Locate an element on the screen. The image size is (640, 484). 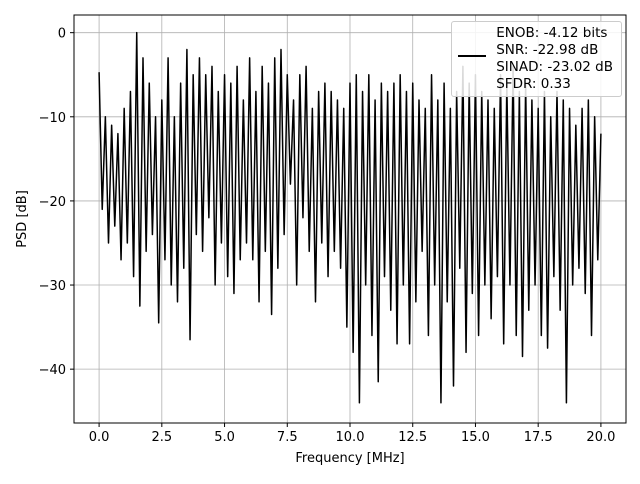
x-tick-label: 17.5 is located at coordinates (538, 437).